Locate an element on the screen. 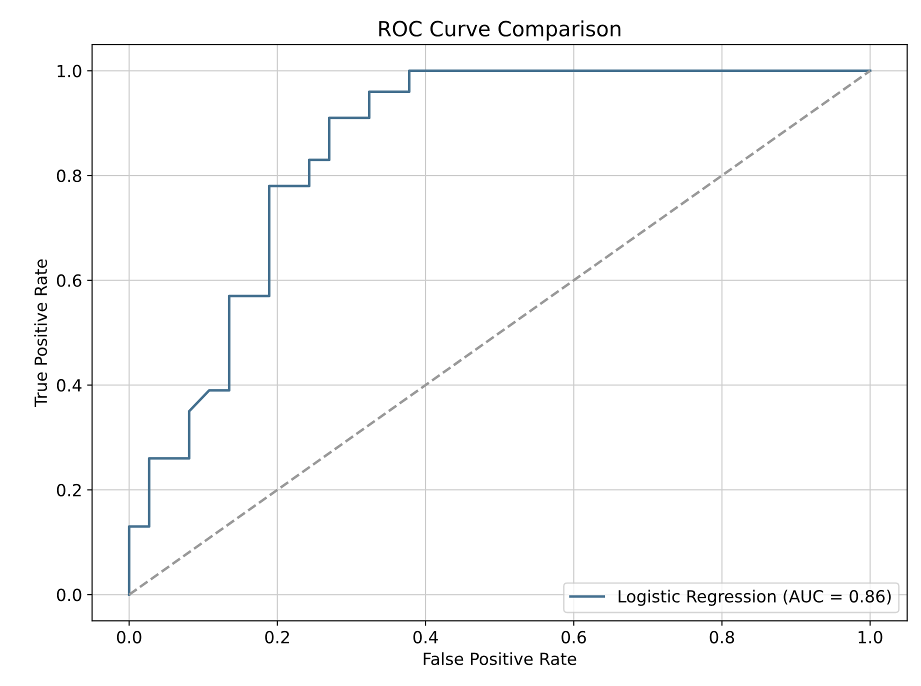  y-tick-label: 0.2 is located at coordinates (68, 490).